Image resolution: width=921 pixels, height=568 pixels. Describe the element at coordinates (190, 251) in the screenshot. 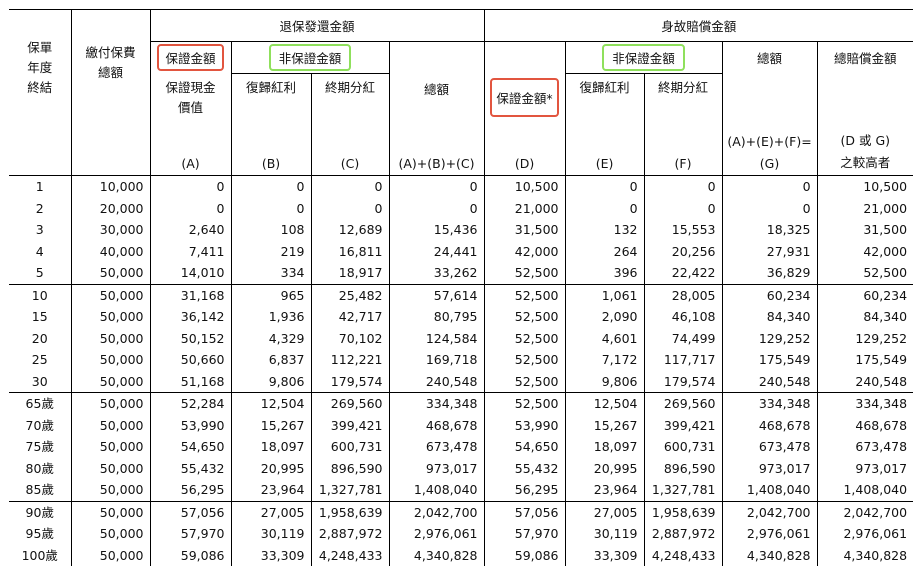

I see `cash-value-cell: 7,411` at that location.